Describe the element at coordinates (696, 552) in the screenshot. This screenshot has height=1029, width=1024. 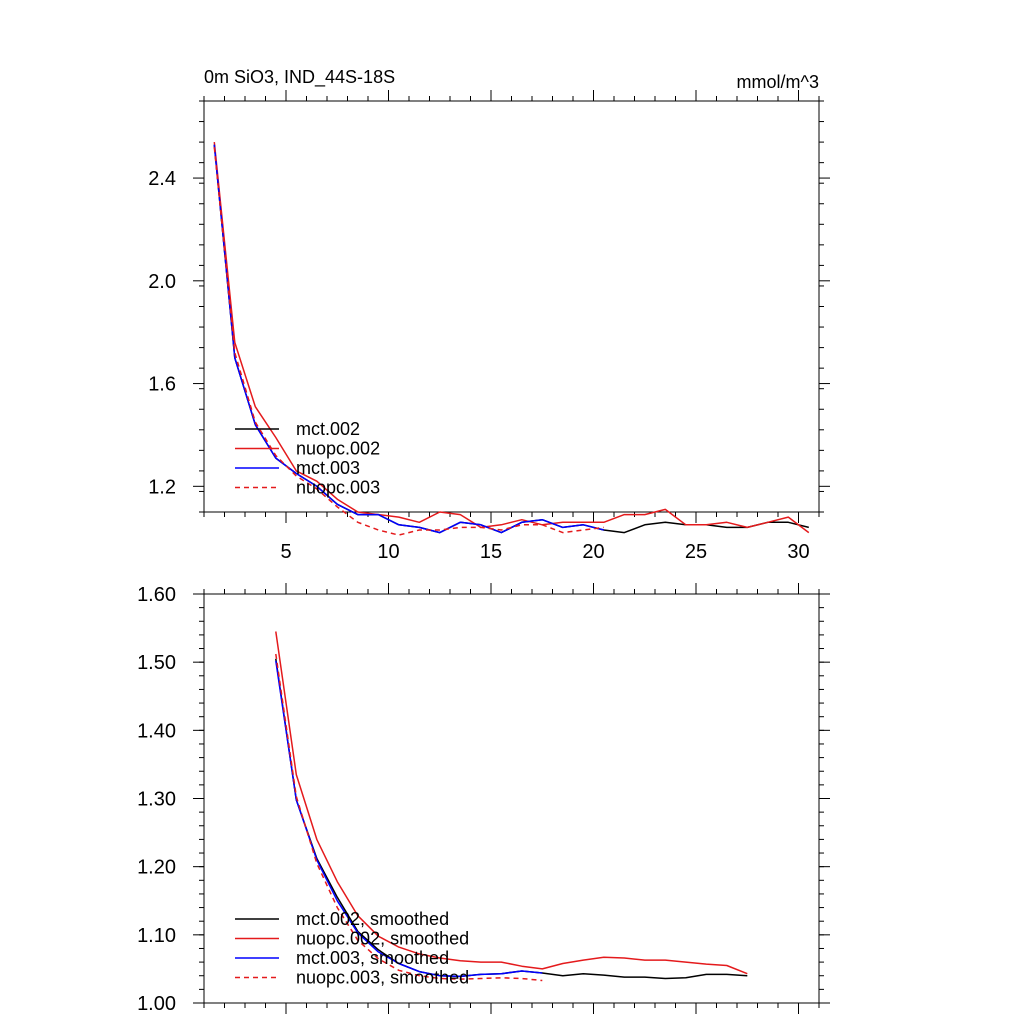
I see `x-tick-label: 25` at that location.